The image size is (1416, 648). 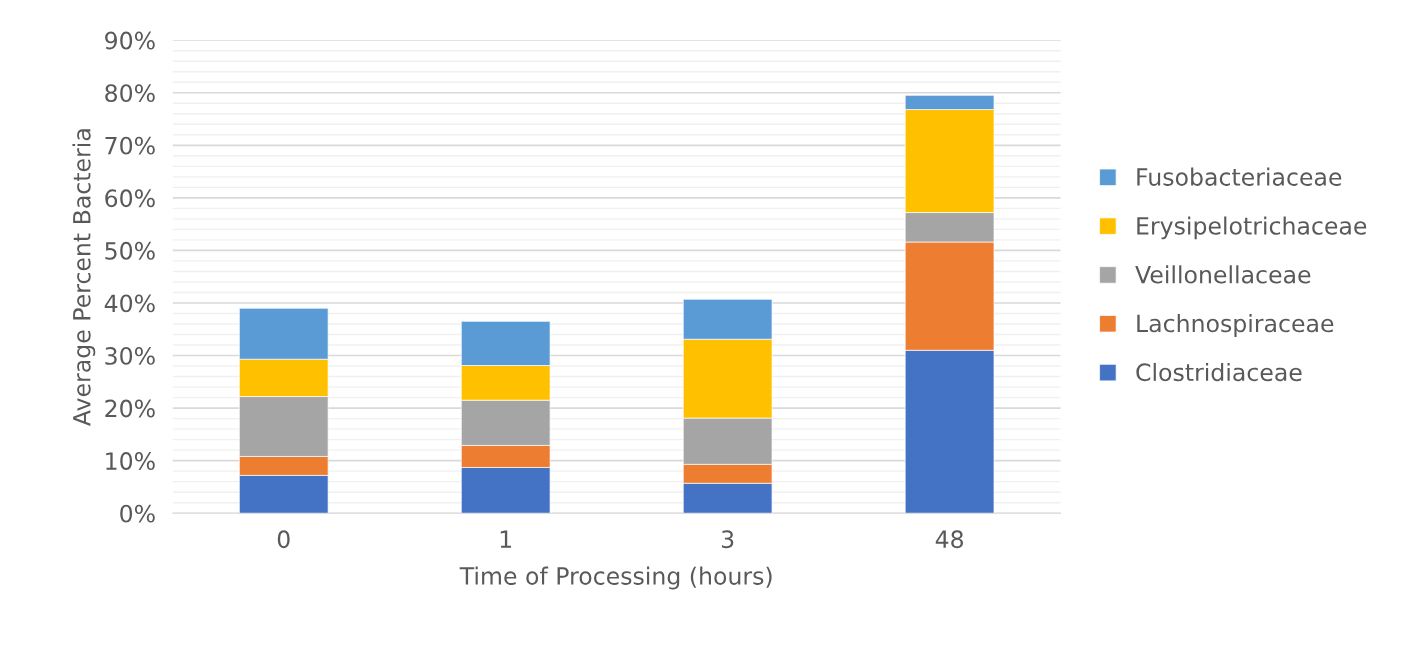 I want to click on y-tick-label: 20%, so click(x=130, y=408).